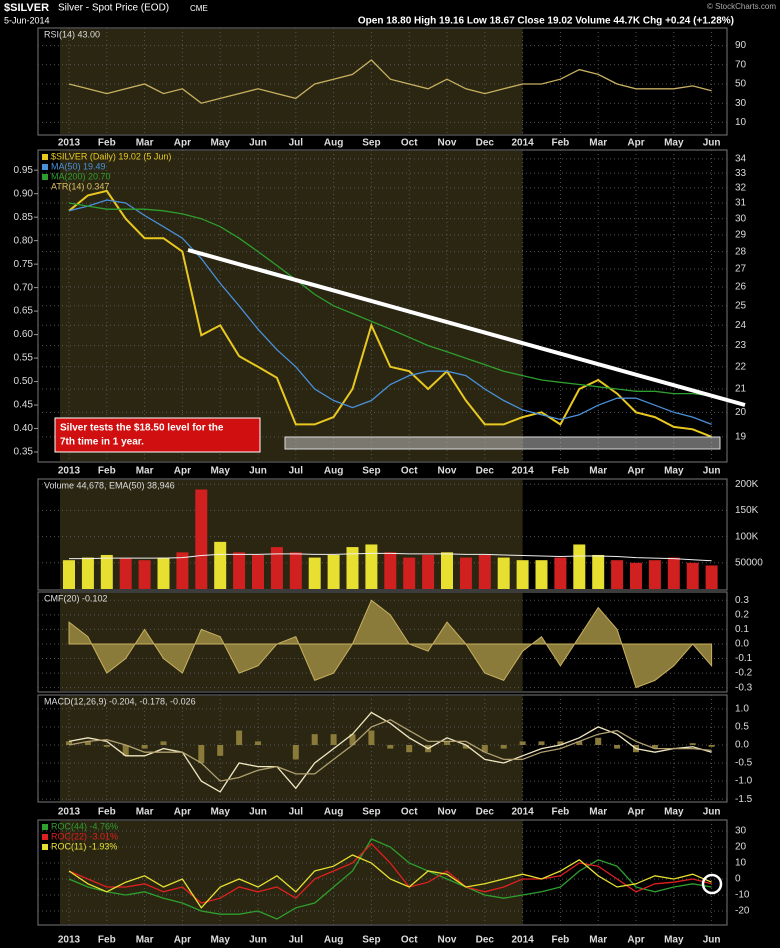 The height and width of the screenshot is (948, 780). What do you see at coordinates (447, 940) in the screenshot?
I see `x-tick-label: Nov` at bounding box center [447, 940].